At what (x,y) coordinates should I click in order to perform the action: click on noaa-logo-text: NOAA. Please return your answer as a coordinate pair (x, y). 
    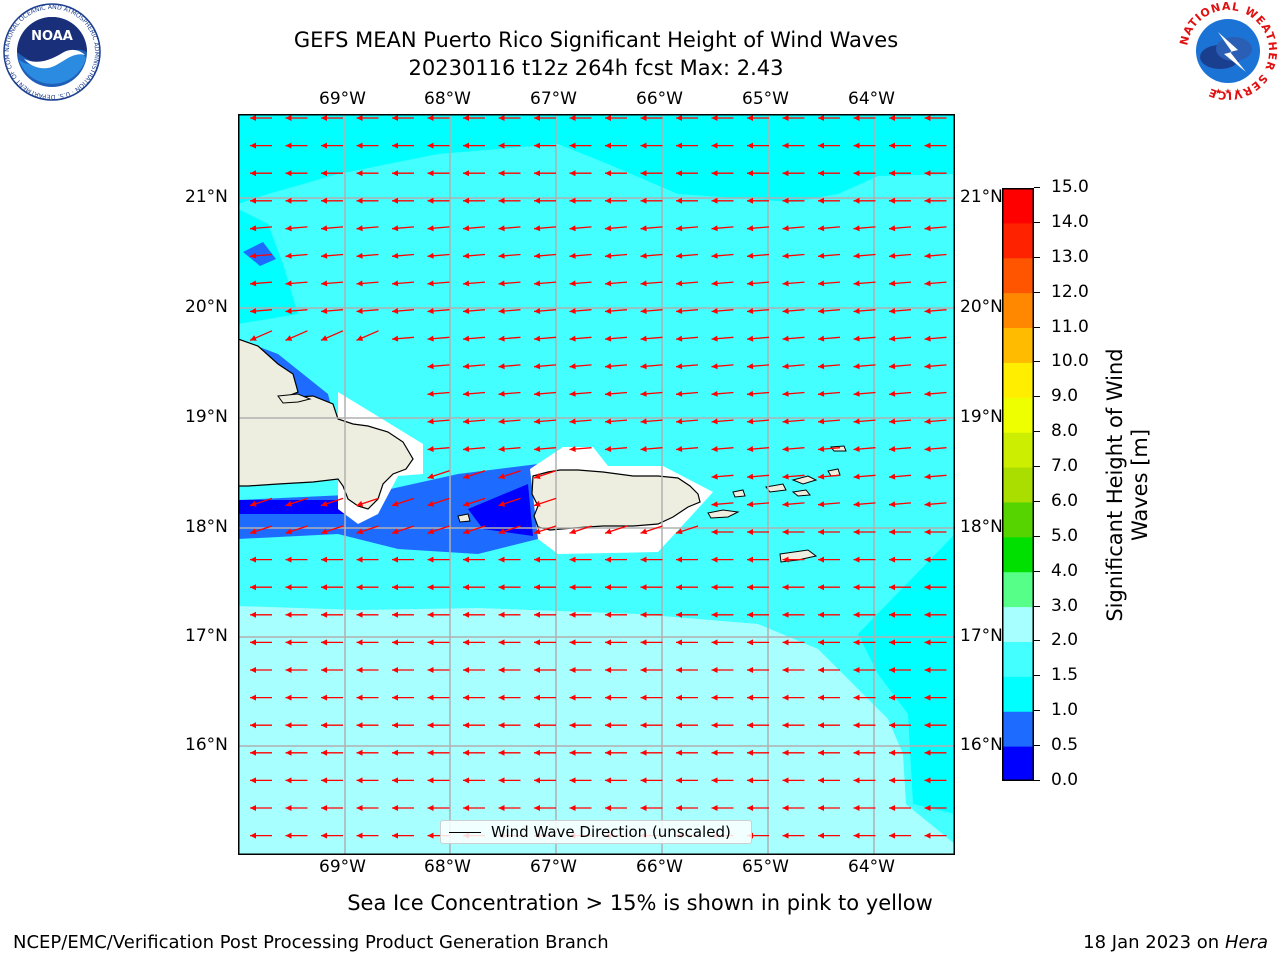
    Looking at the image, I should click on (52, 36).